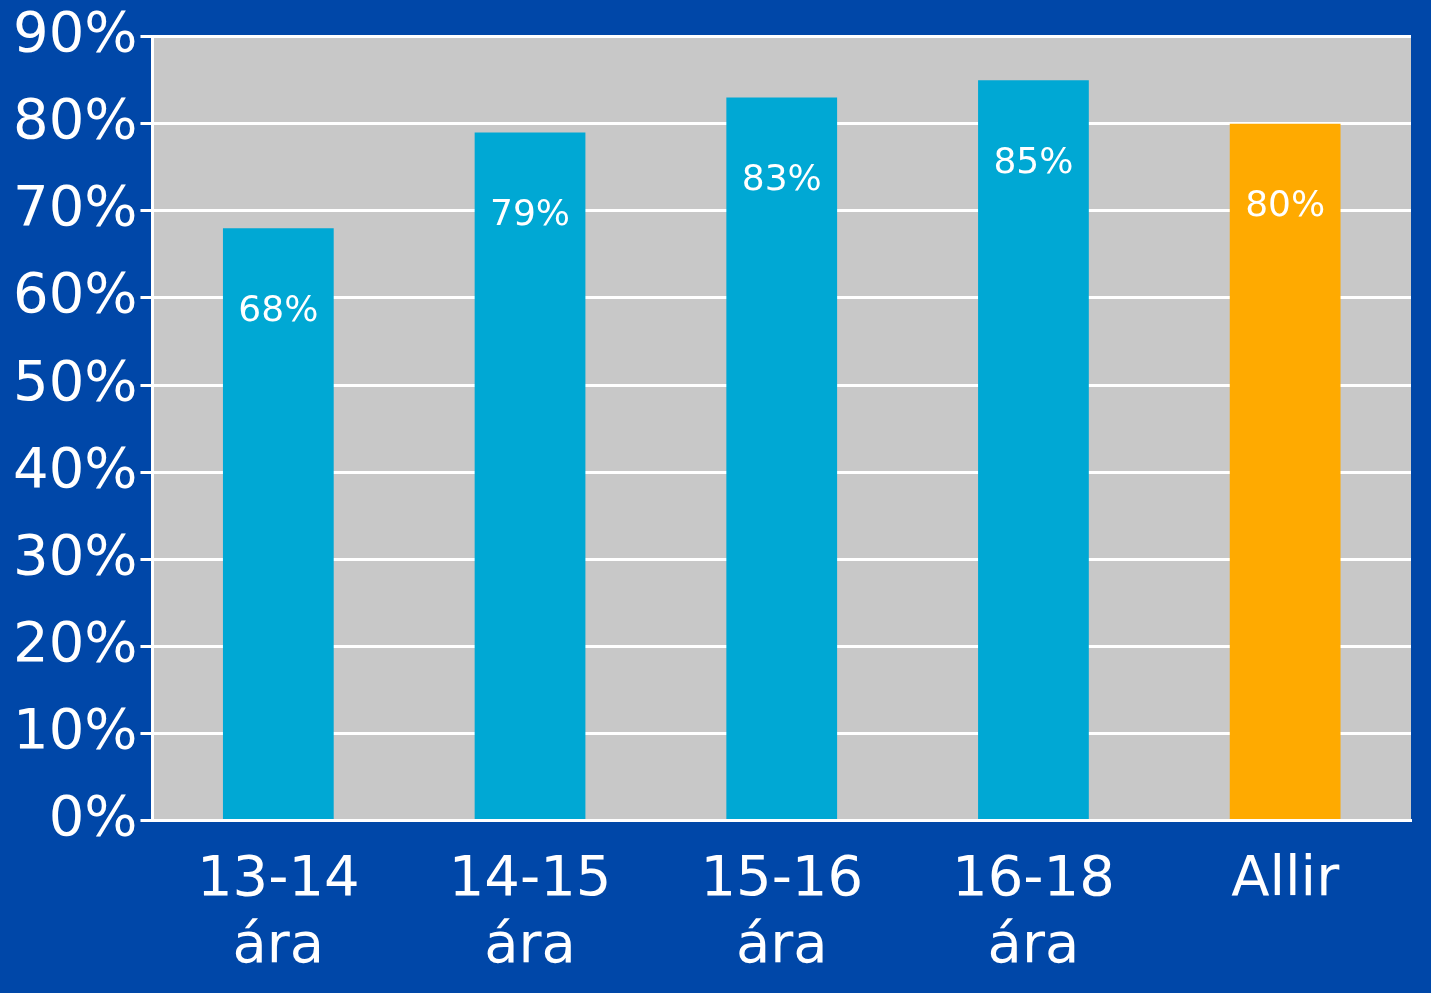 This screenshot has height=993, width=1431. What do you see at coordinates (75, 206) in the screenshot?
I see `y-tick-label: 70%` at bounding box center [75, 206].